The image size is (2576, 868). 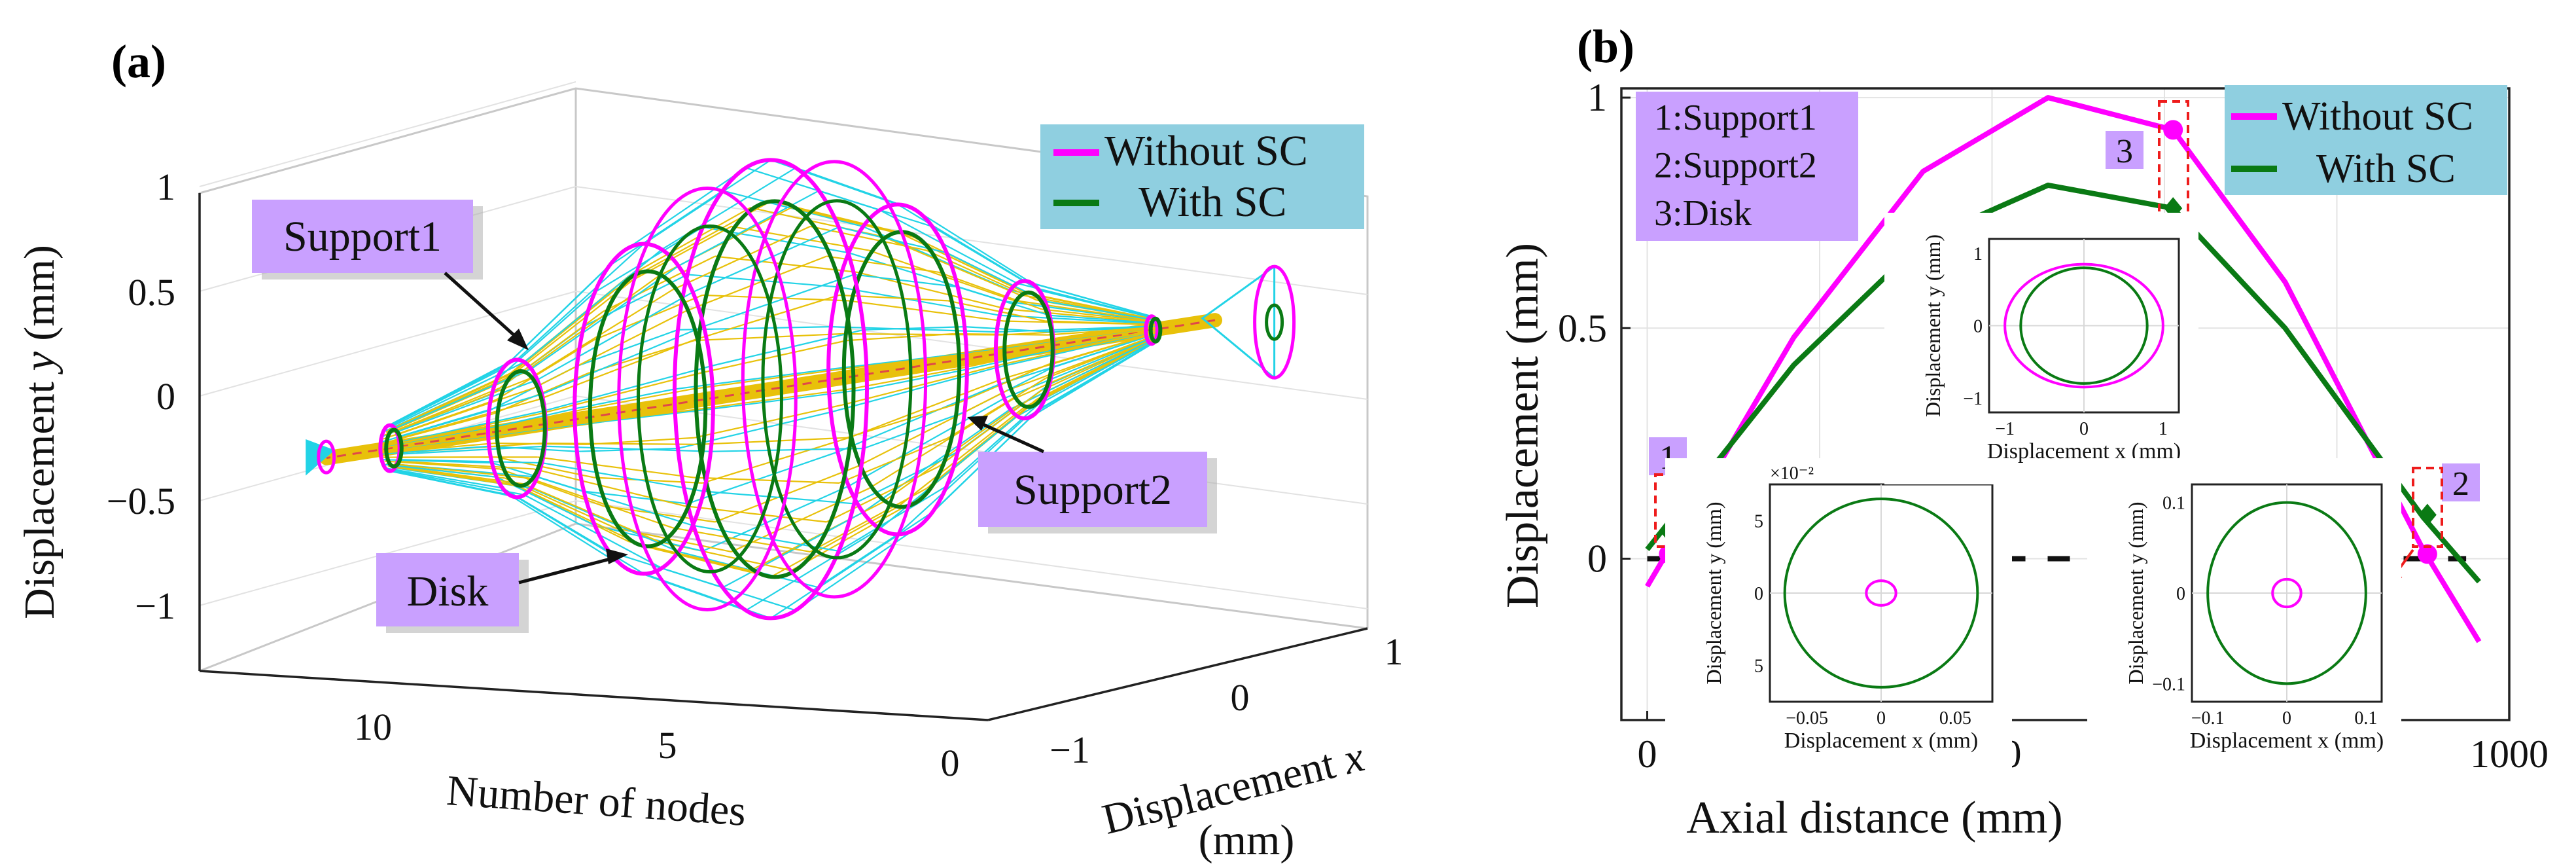 I want to click on panel-b-legend: Without SC With SC, so click(x=2366, y=140).